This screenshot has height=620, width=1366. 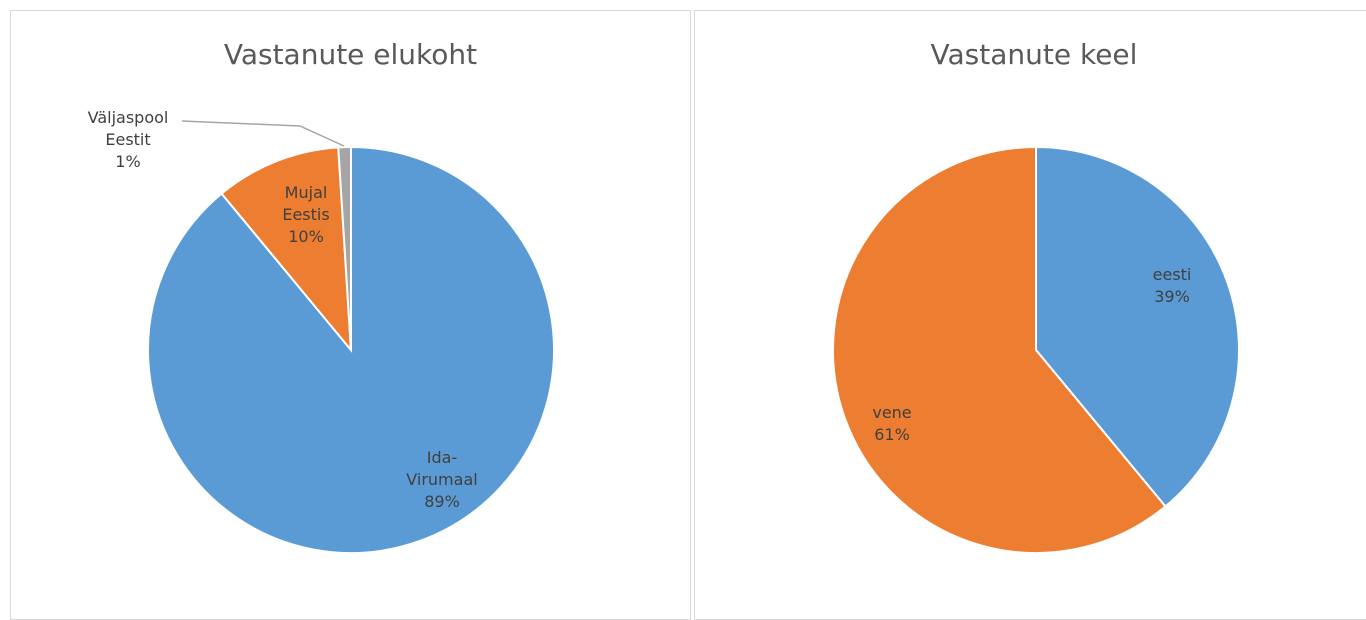 What do you see at coordinates (263, 133) in the screenshot?
I see `leader-line` at bounding box center [263, 133].